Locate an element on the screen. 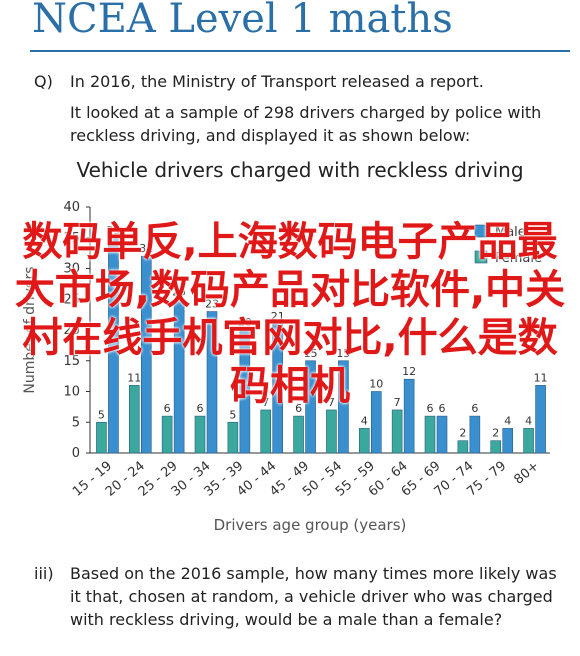  y-tick-label: 0 is located at coordinates (76, 453).